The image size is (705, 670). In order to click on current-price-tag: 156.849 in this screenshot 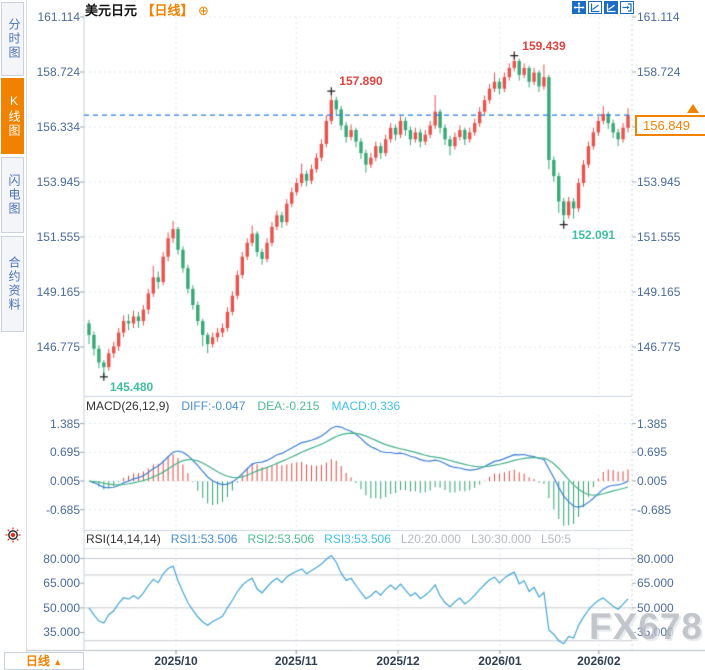, I will do `click(670, 125)`.